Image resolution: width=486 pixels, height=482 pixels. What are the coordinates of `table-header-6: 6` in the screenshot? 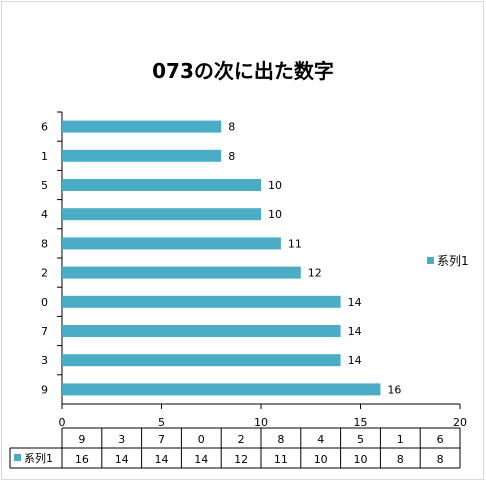 It's located at (440, 439).